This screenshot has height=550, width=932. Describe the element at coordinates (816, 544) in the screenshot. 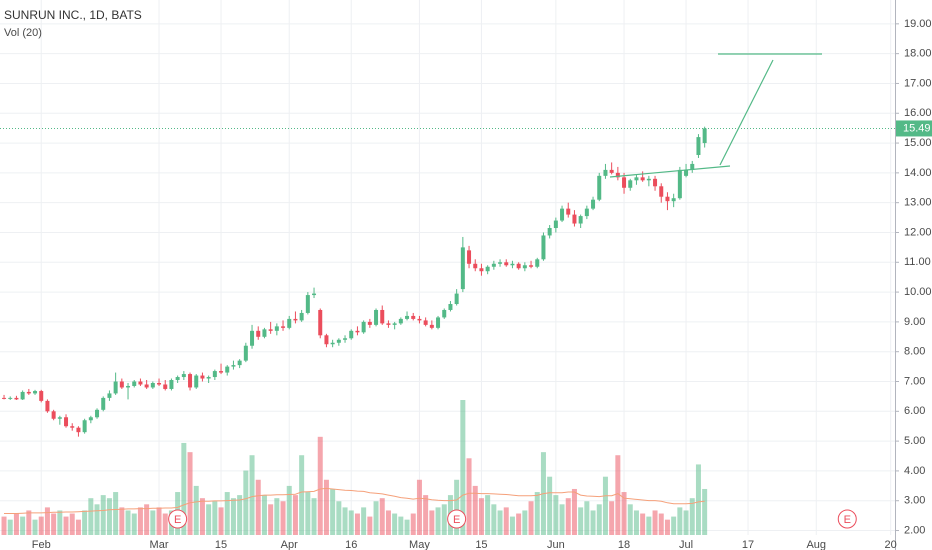

I see `x-tick-label: Aug` at that location.